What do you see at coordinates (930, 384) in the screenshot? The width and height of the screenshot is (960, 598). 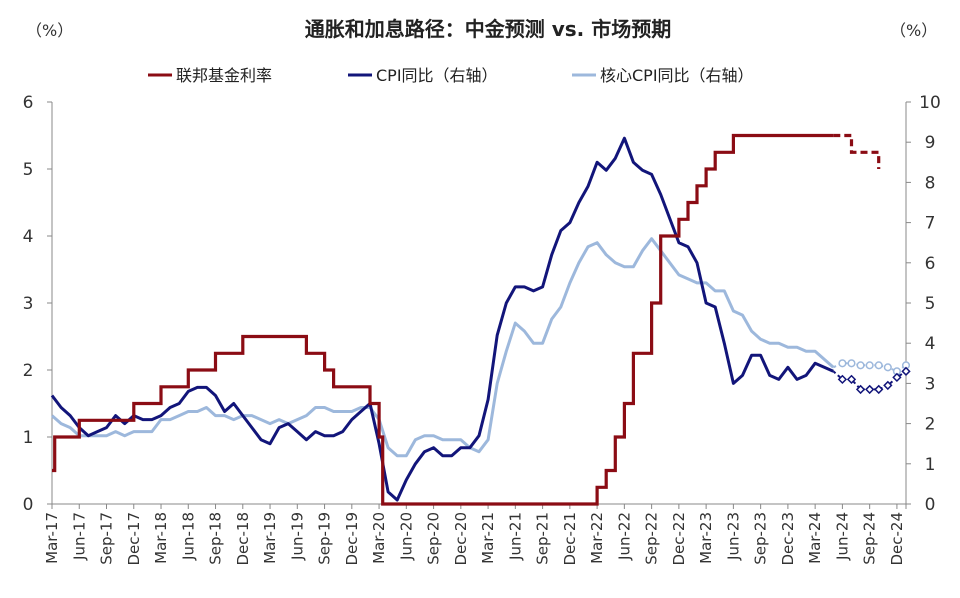 I see `right-tick-label: 3` at bounding box center [930, 384].